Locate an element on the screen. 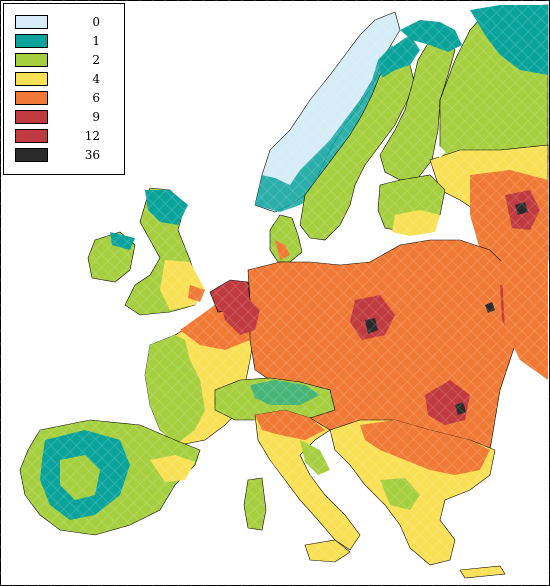 This screenshot has height=586, width=550. legend-label: 1 is located at coordinates (96, 41).